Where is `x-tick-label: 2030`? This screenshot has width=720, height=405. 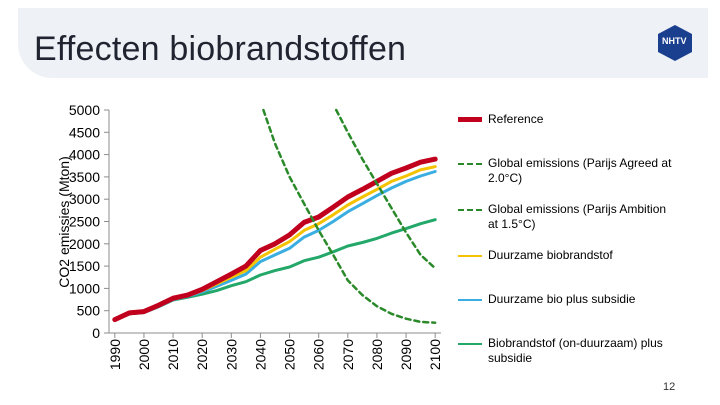
x-tick-label: 2030 is located at coordinates (231, 354).